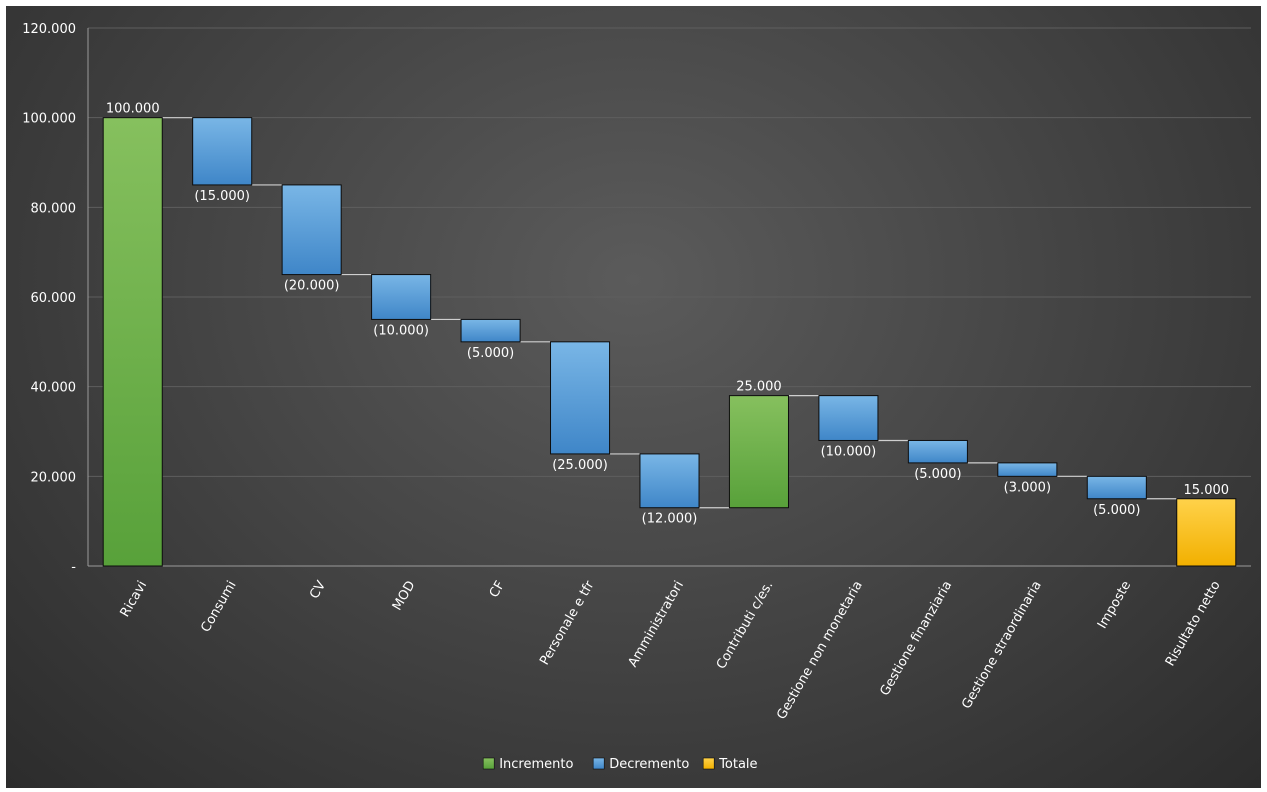 The image size is (1267, 792). Describe the element at coordinates (1207, 490) in the screenshot. I see `data-label: 15.000` at that location.